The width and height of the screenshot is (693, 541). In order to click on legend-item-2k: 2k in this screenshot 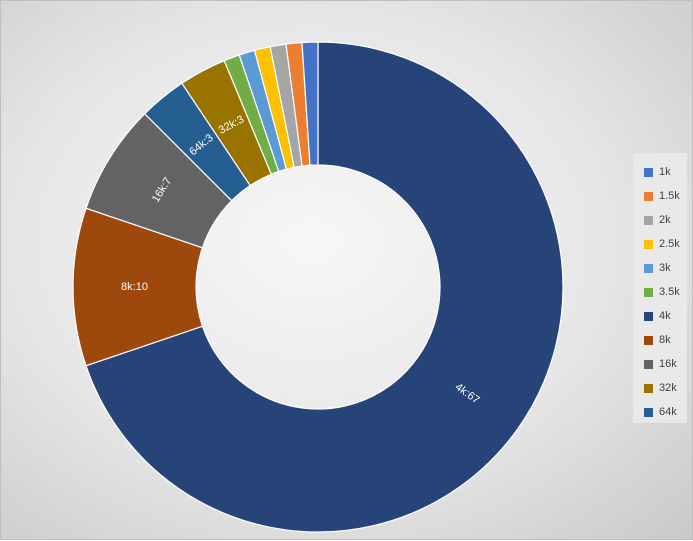, I will do `click(660, 220)`.